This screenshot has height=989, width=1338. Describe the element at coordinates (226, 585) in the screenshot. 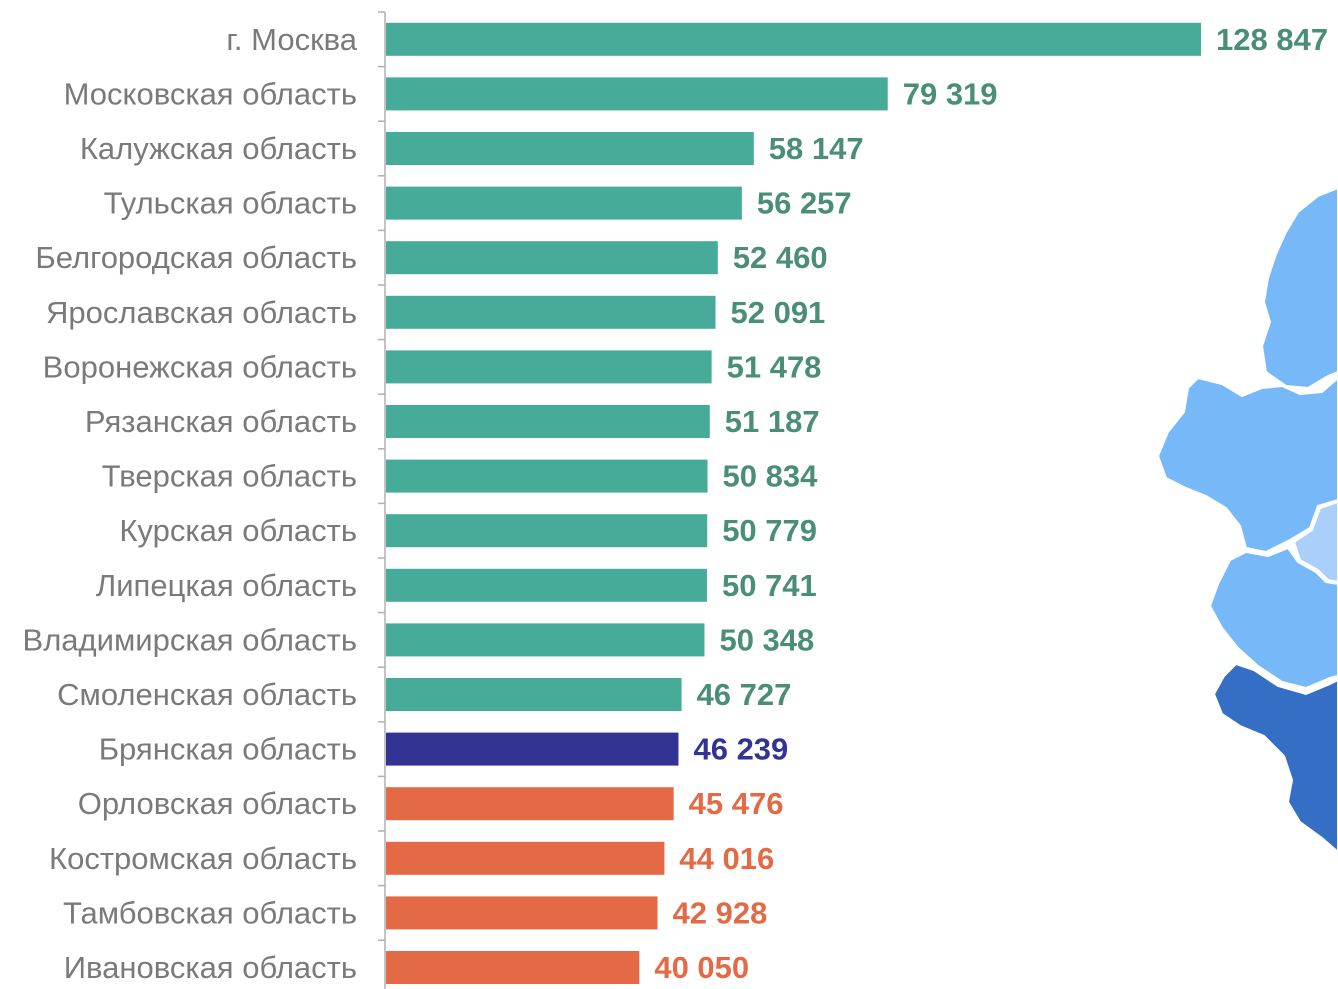

I see `category-label: Липецкая область` at that location.